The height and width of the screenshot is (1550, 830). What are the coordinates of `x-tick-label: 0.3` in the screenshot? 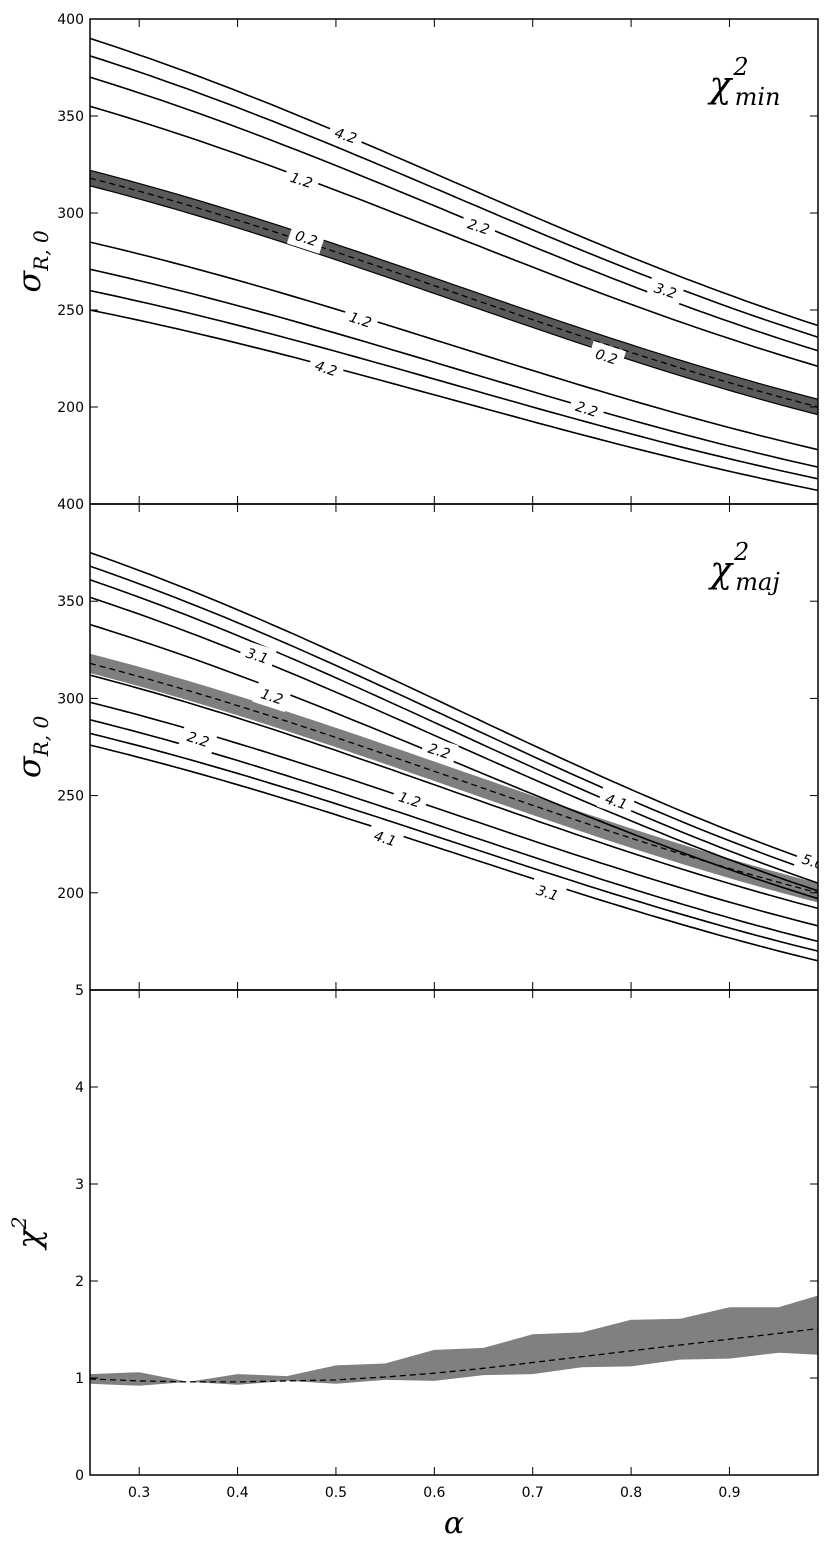 It's located at (139, 1493).